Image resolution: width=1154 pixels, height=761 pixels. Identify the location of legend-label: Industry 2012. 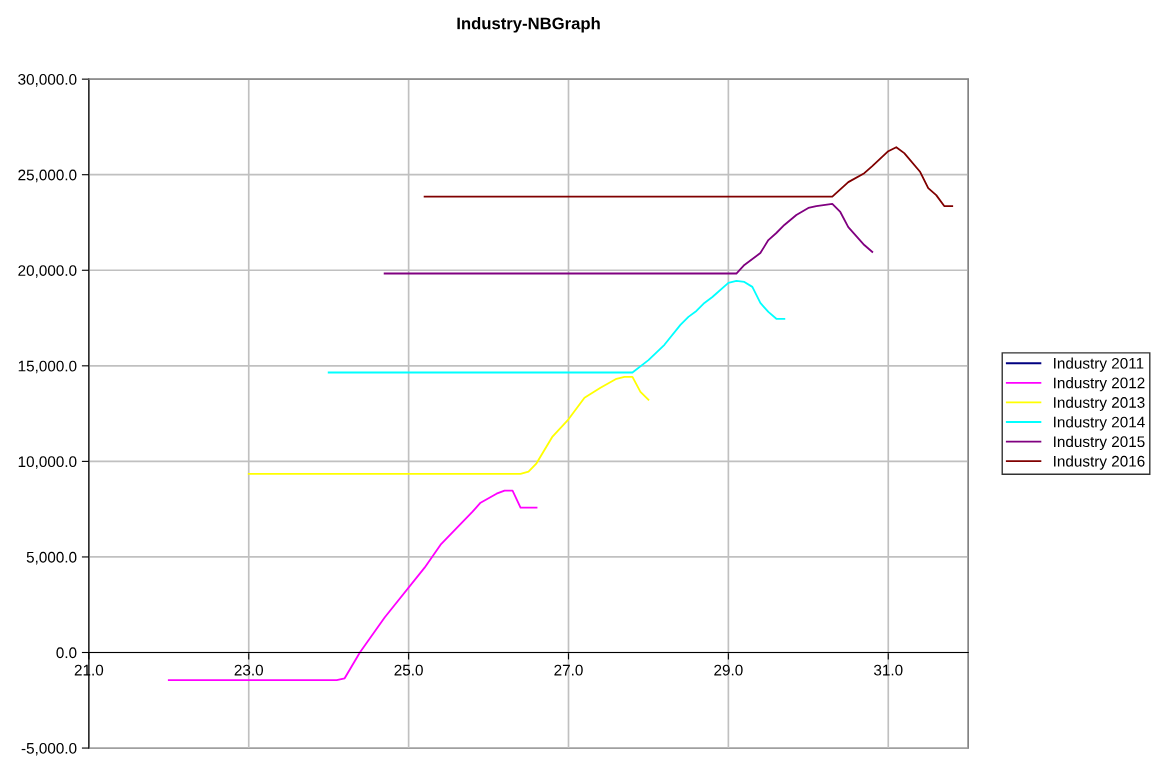
(1099, 384).